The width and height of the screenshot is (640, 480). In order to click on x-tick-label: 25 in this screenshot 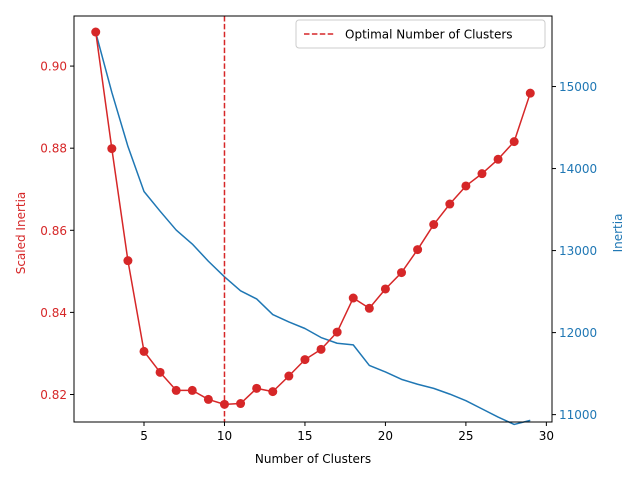, I will do `click(465, 436)`.